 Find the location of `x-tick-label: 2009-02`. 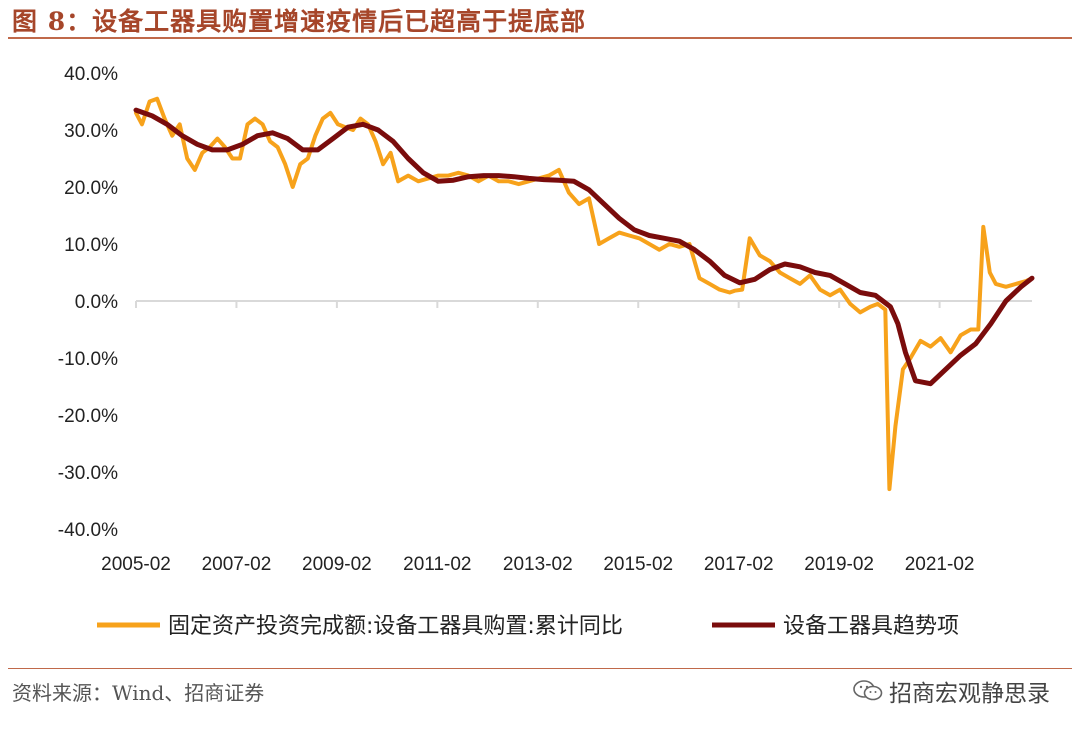

x-tick-label: 2009-02 is located at coordinates (337, 564).